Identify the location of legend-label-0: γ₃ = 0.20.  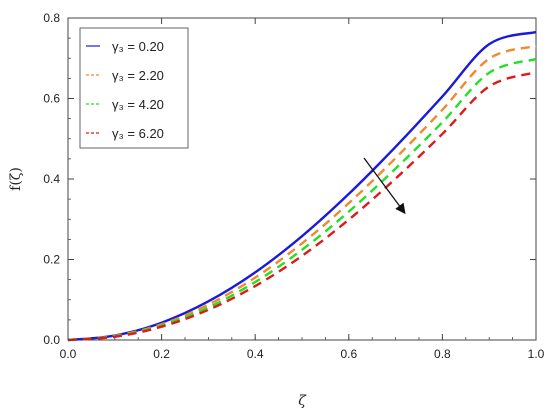
(138, 46).